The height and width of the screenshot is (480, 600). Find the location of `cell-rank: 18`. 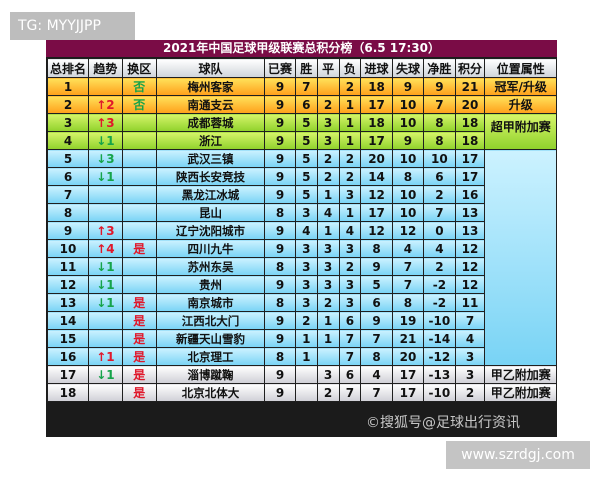

cell-rank: 18 is located at coordinates (68, 392).